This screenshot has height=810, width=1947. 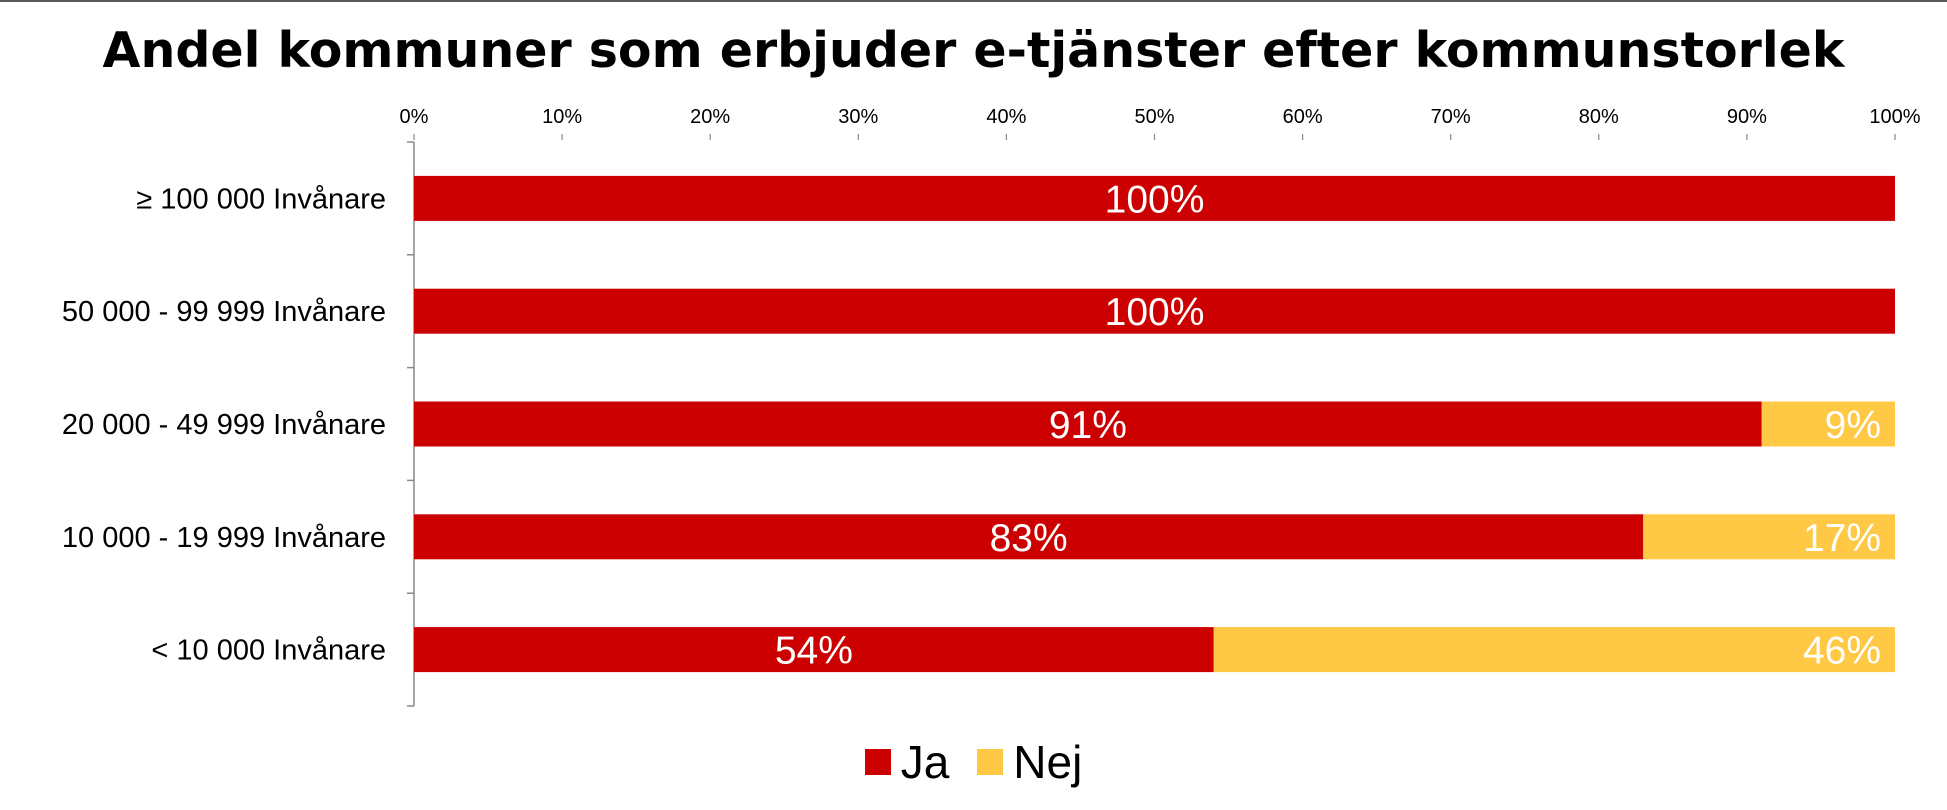 What do you see at coordinates (1599, 117) in the screenshot?
I see `x-tick-label: 80%` at bounding box center [1599, 117].